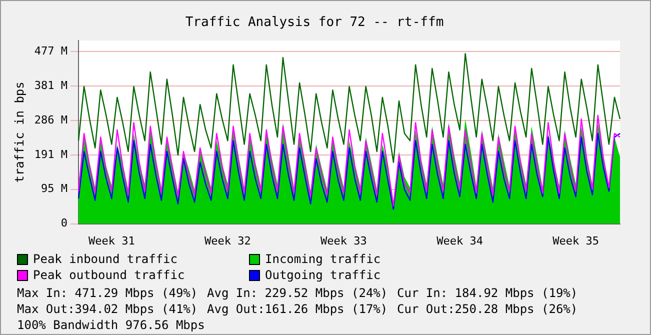 This screenshot has height=335, width=651. Describe the element at coordinates (64, 223) in the screenshot. I see `y-tick-label: 0` at that location.